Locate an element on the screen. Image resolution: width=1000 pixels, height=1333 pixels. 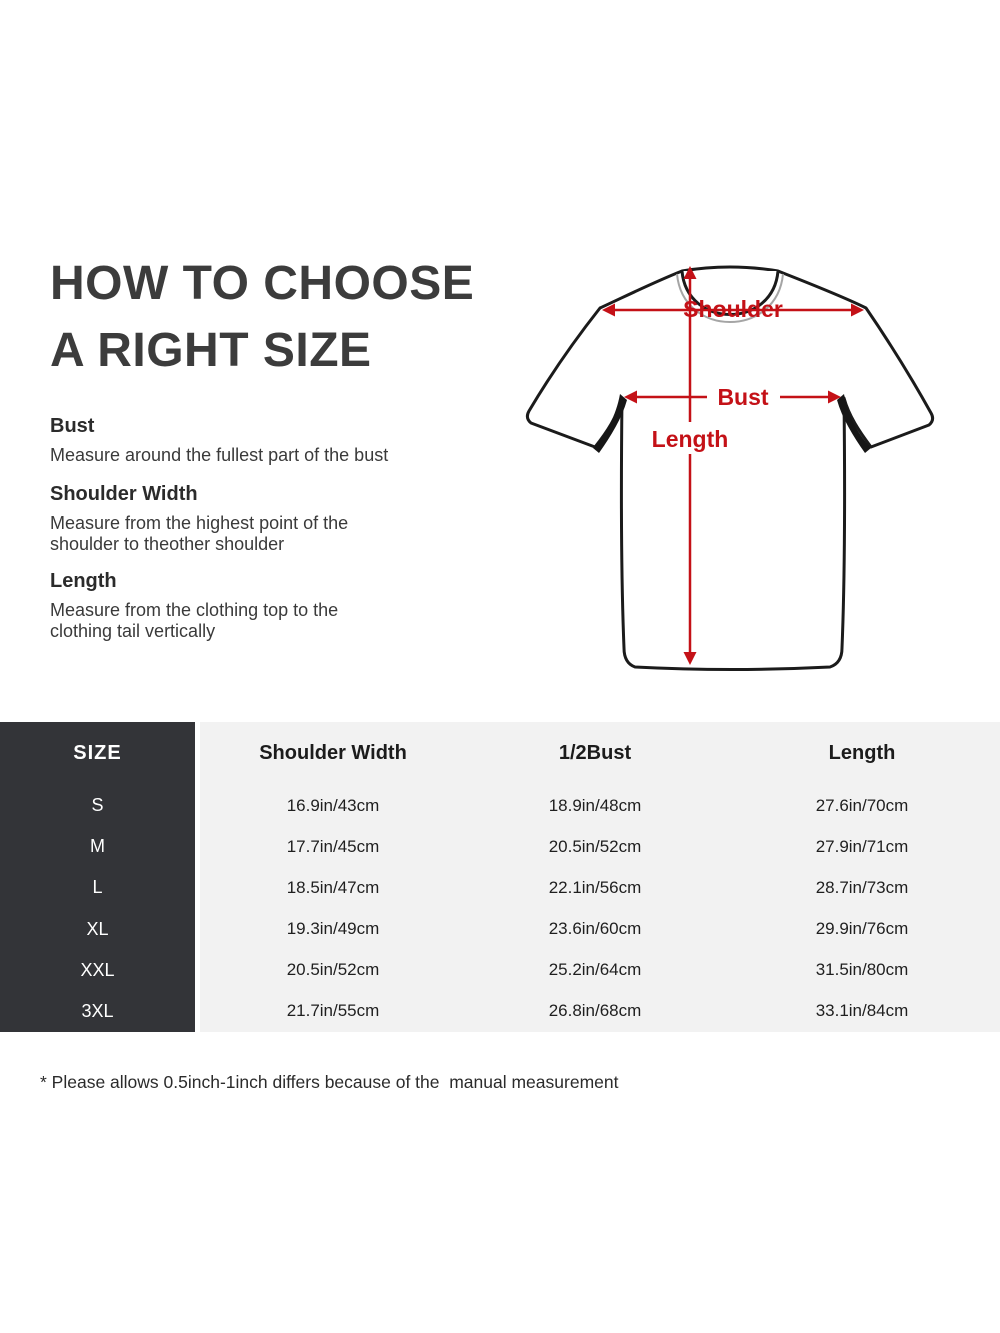
size-table-header-shoulder-width: Shoulder Width is located at coordinates (333, 753).